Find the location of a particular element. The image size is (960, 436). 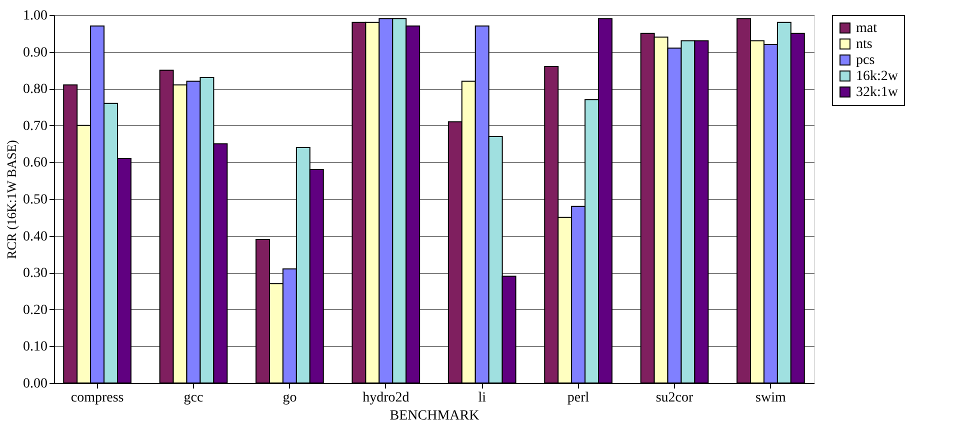

y-tick-label: 0.70 is located at coordinates (35, 126).